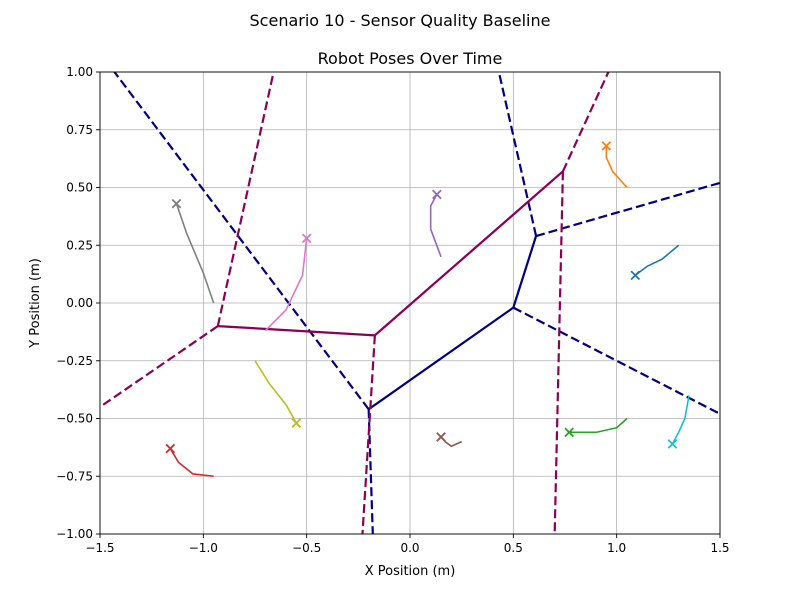 The height and width of the screenshot is (604, 800). I want to click on y-tick-label: 1.00, so click(79, 72).